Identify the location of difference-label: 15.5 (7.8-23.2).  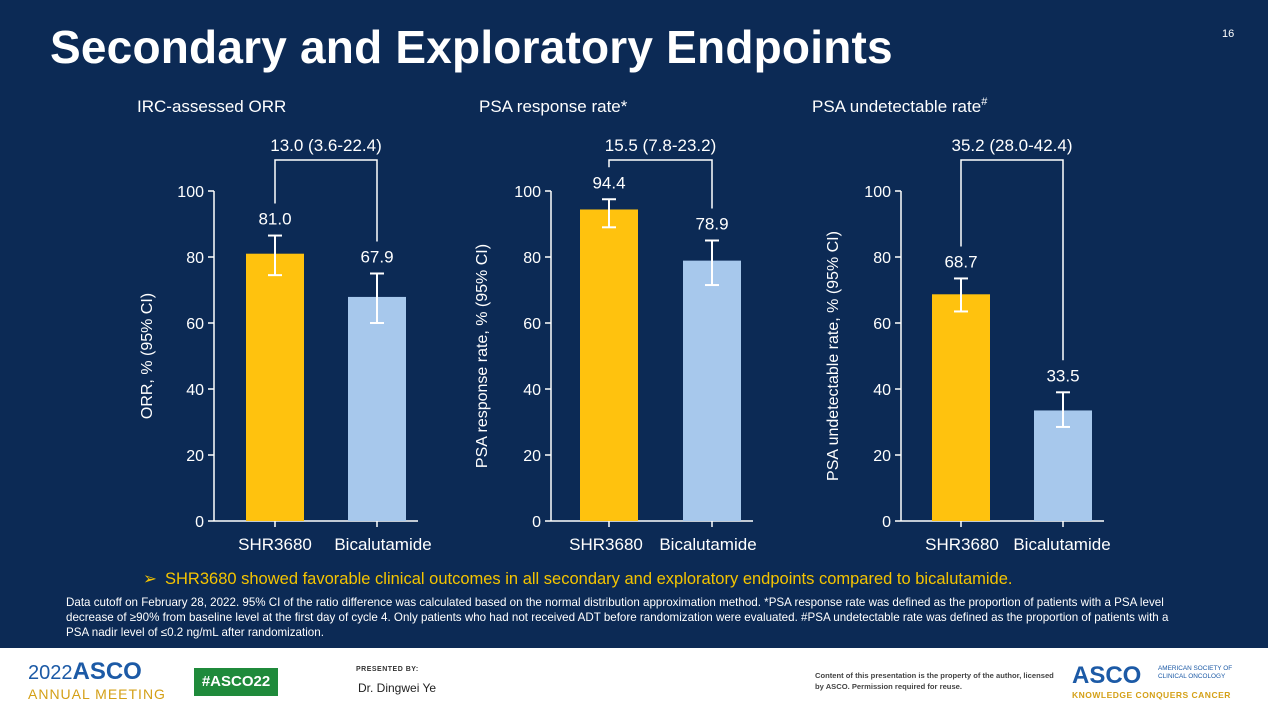
(661, 145).